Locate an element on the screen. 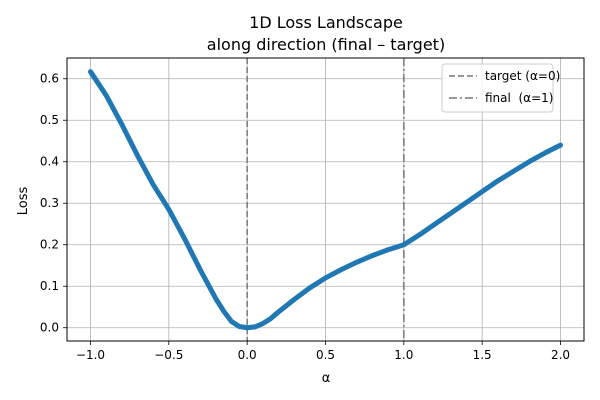  x-tick-label: 0.5 is located at coordinates (325, 355).